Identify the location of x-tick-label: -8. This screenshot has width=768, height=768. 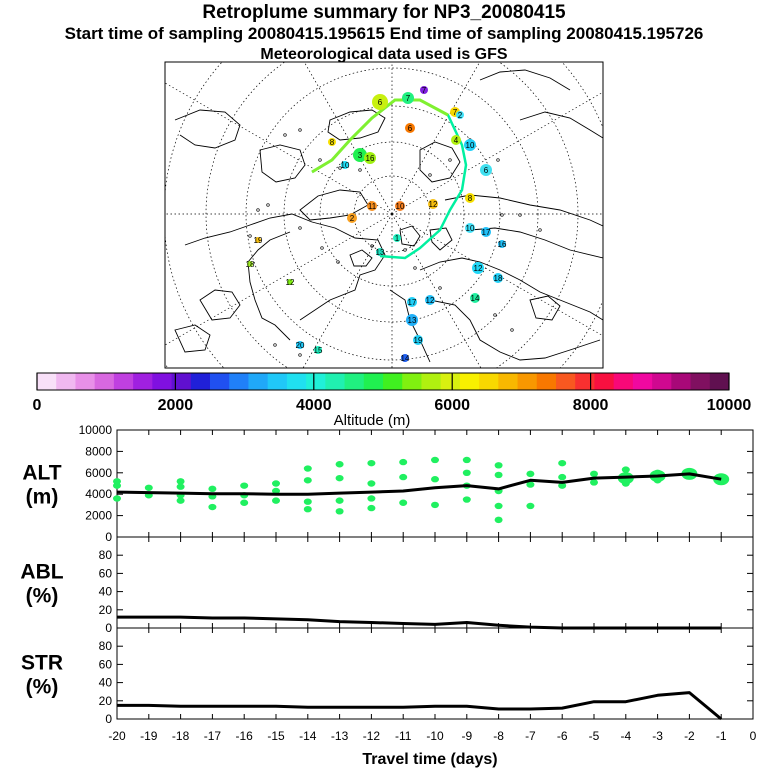
(498, 736).